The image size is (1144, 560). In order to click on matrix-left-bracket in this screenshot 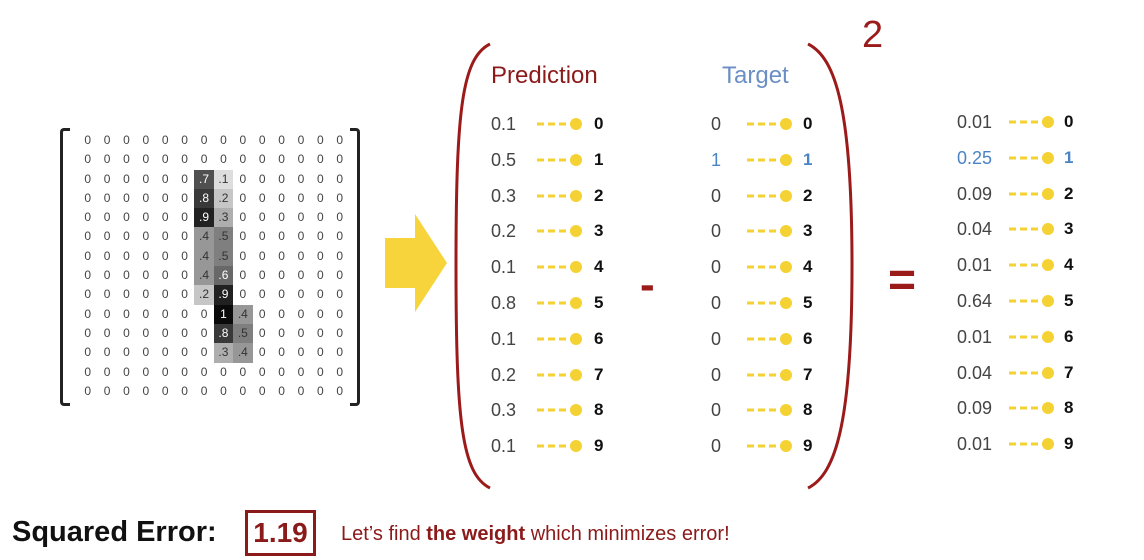, I will do `click(65, 267)`.